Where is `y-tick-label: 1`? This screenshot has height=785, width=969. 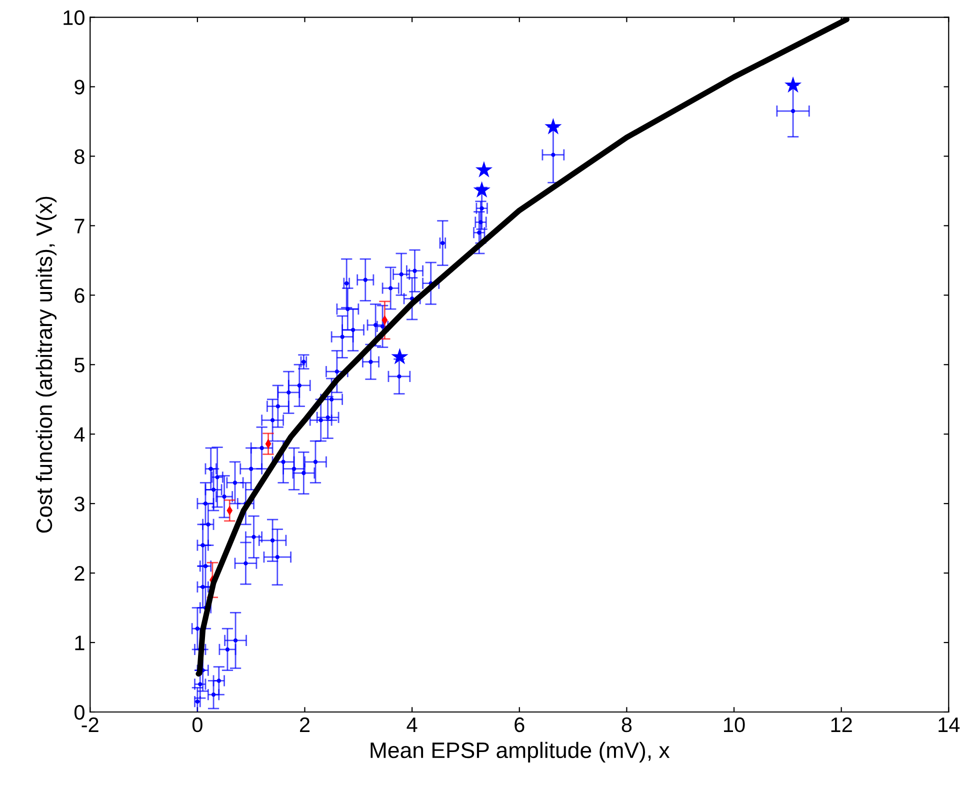
y-tick-label: 1 is located at coordinates (79, 643).